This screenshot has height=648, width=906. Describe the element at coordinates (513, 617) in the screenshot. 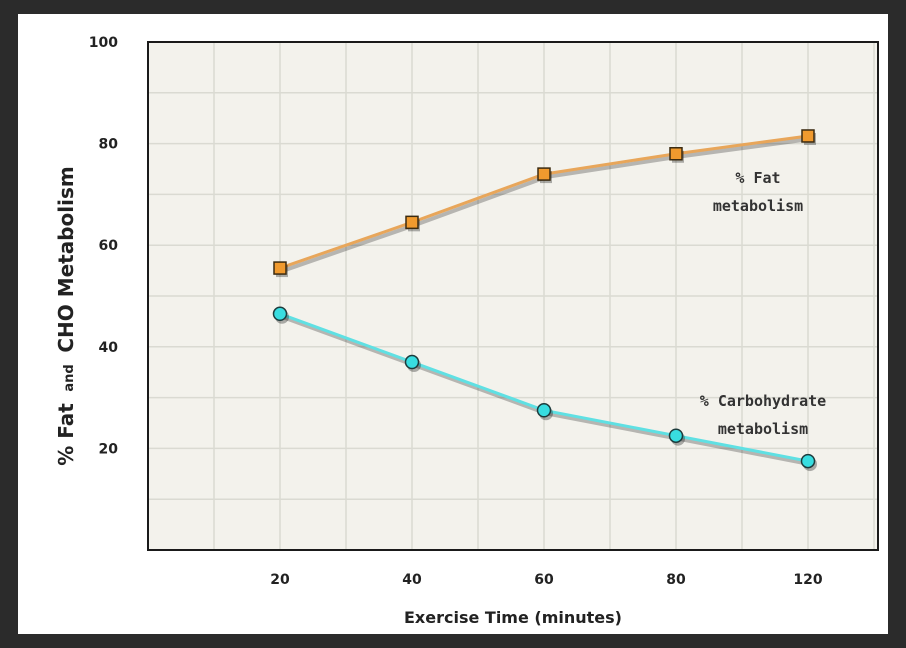

I see `x-axis-title: Exercise Time (minutes)` at that location.